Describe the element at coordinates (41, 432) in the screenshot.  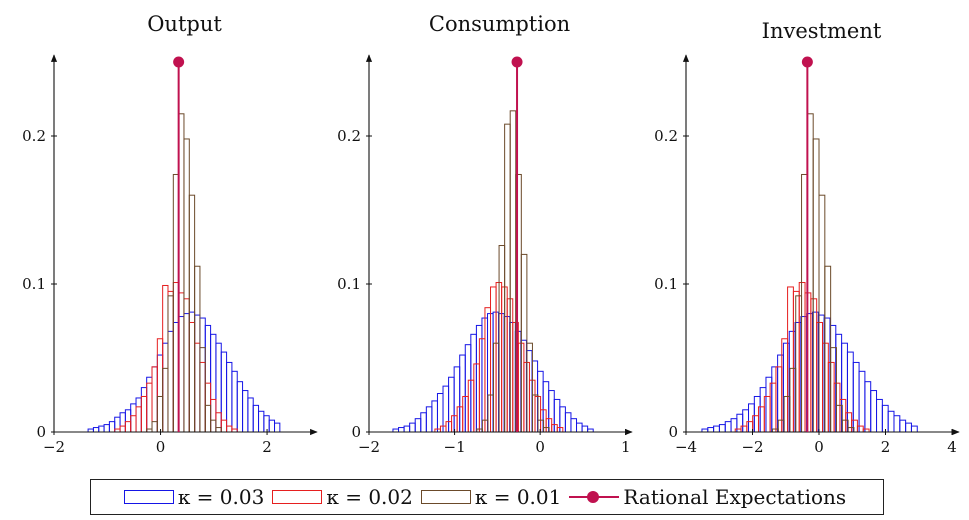
I see `y-tick-label: 0` at that location.